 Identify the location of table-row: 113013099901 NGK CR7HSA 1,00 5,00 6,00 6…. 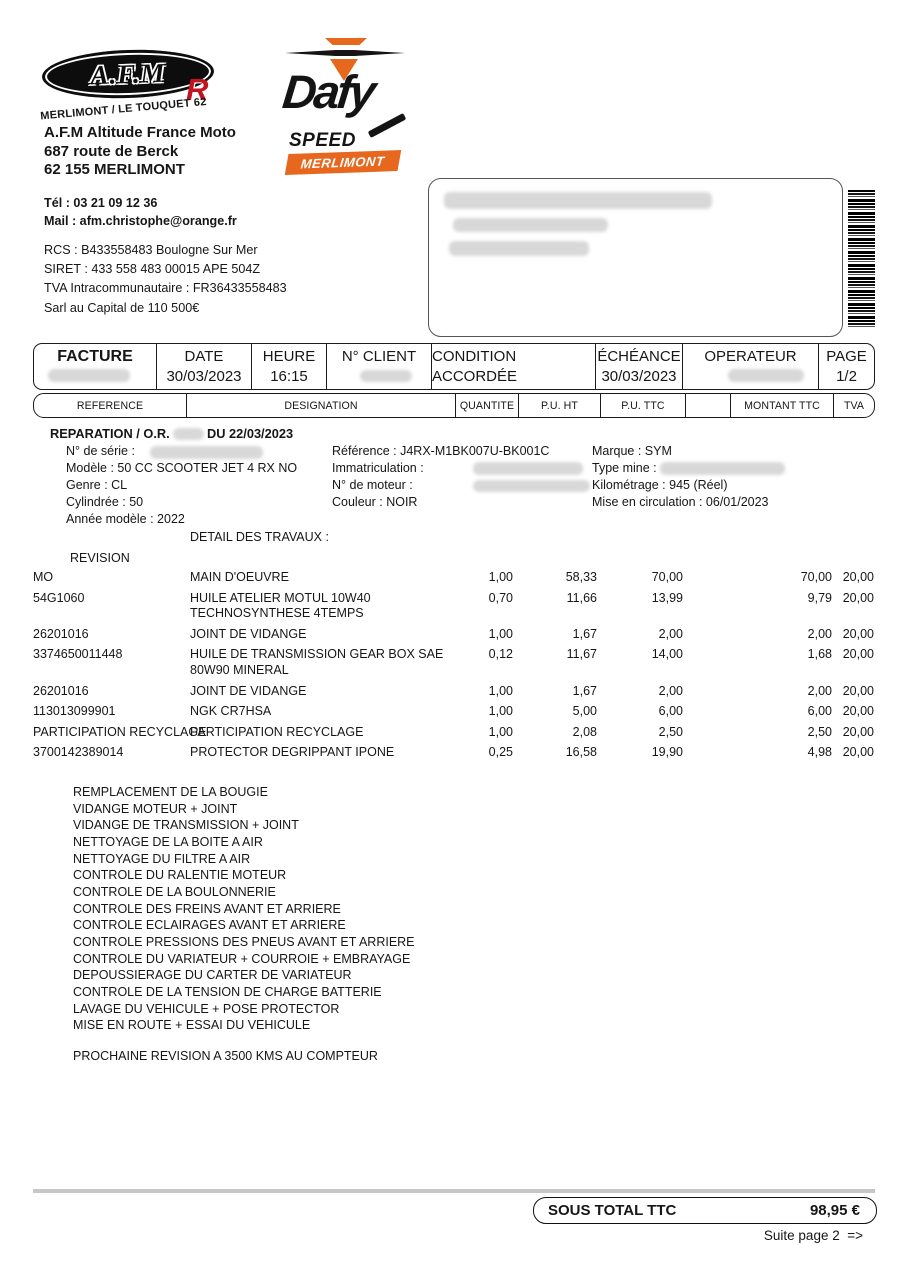
(454, 712).